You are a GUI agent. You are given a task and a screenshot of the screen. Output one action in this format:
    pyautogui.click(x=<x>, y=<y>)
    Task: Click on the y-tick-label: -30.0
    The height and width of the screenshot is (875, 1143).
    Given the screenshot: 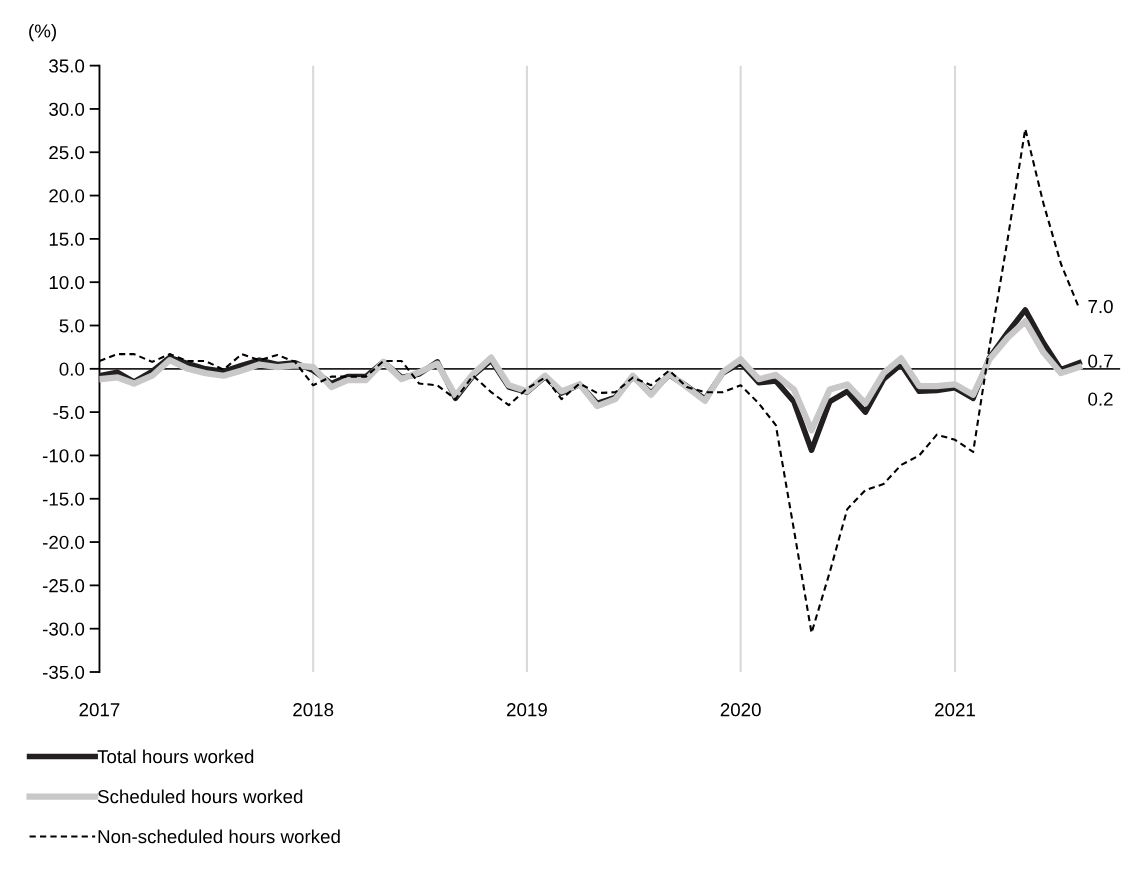 What is the action you would take?
    pyautogui.click(x=63, y=629)
    